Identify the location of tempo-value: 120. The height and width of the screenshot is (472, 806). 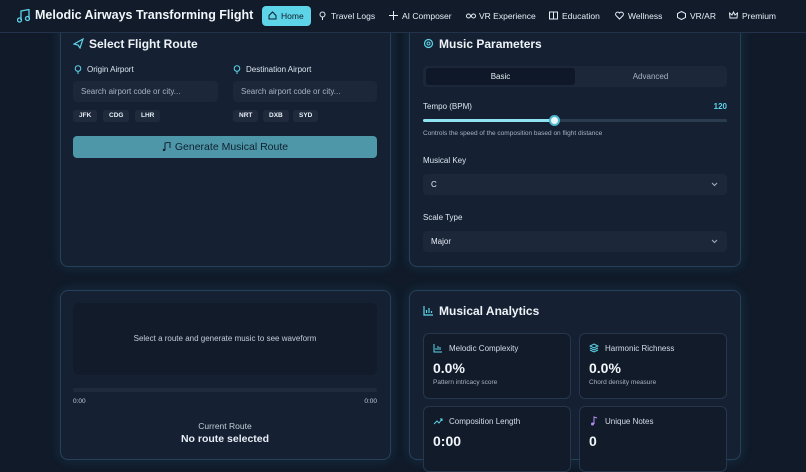
(720, 106).